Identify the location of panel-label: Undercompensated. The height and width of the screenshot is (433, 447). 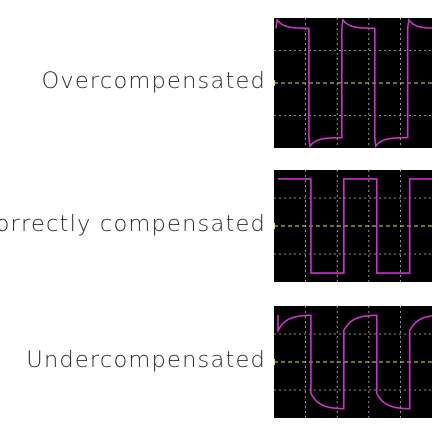
(146, 360).